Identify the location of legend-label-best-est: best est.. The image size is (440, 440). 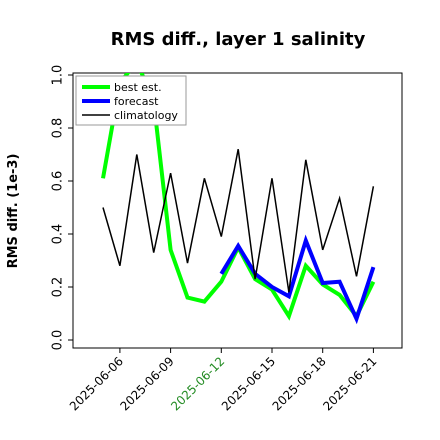
(138, 87).